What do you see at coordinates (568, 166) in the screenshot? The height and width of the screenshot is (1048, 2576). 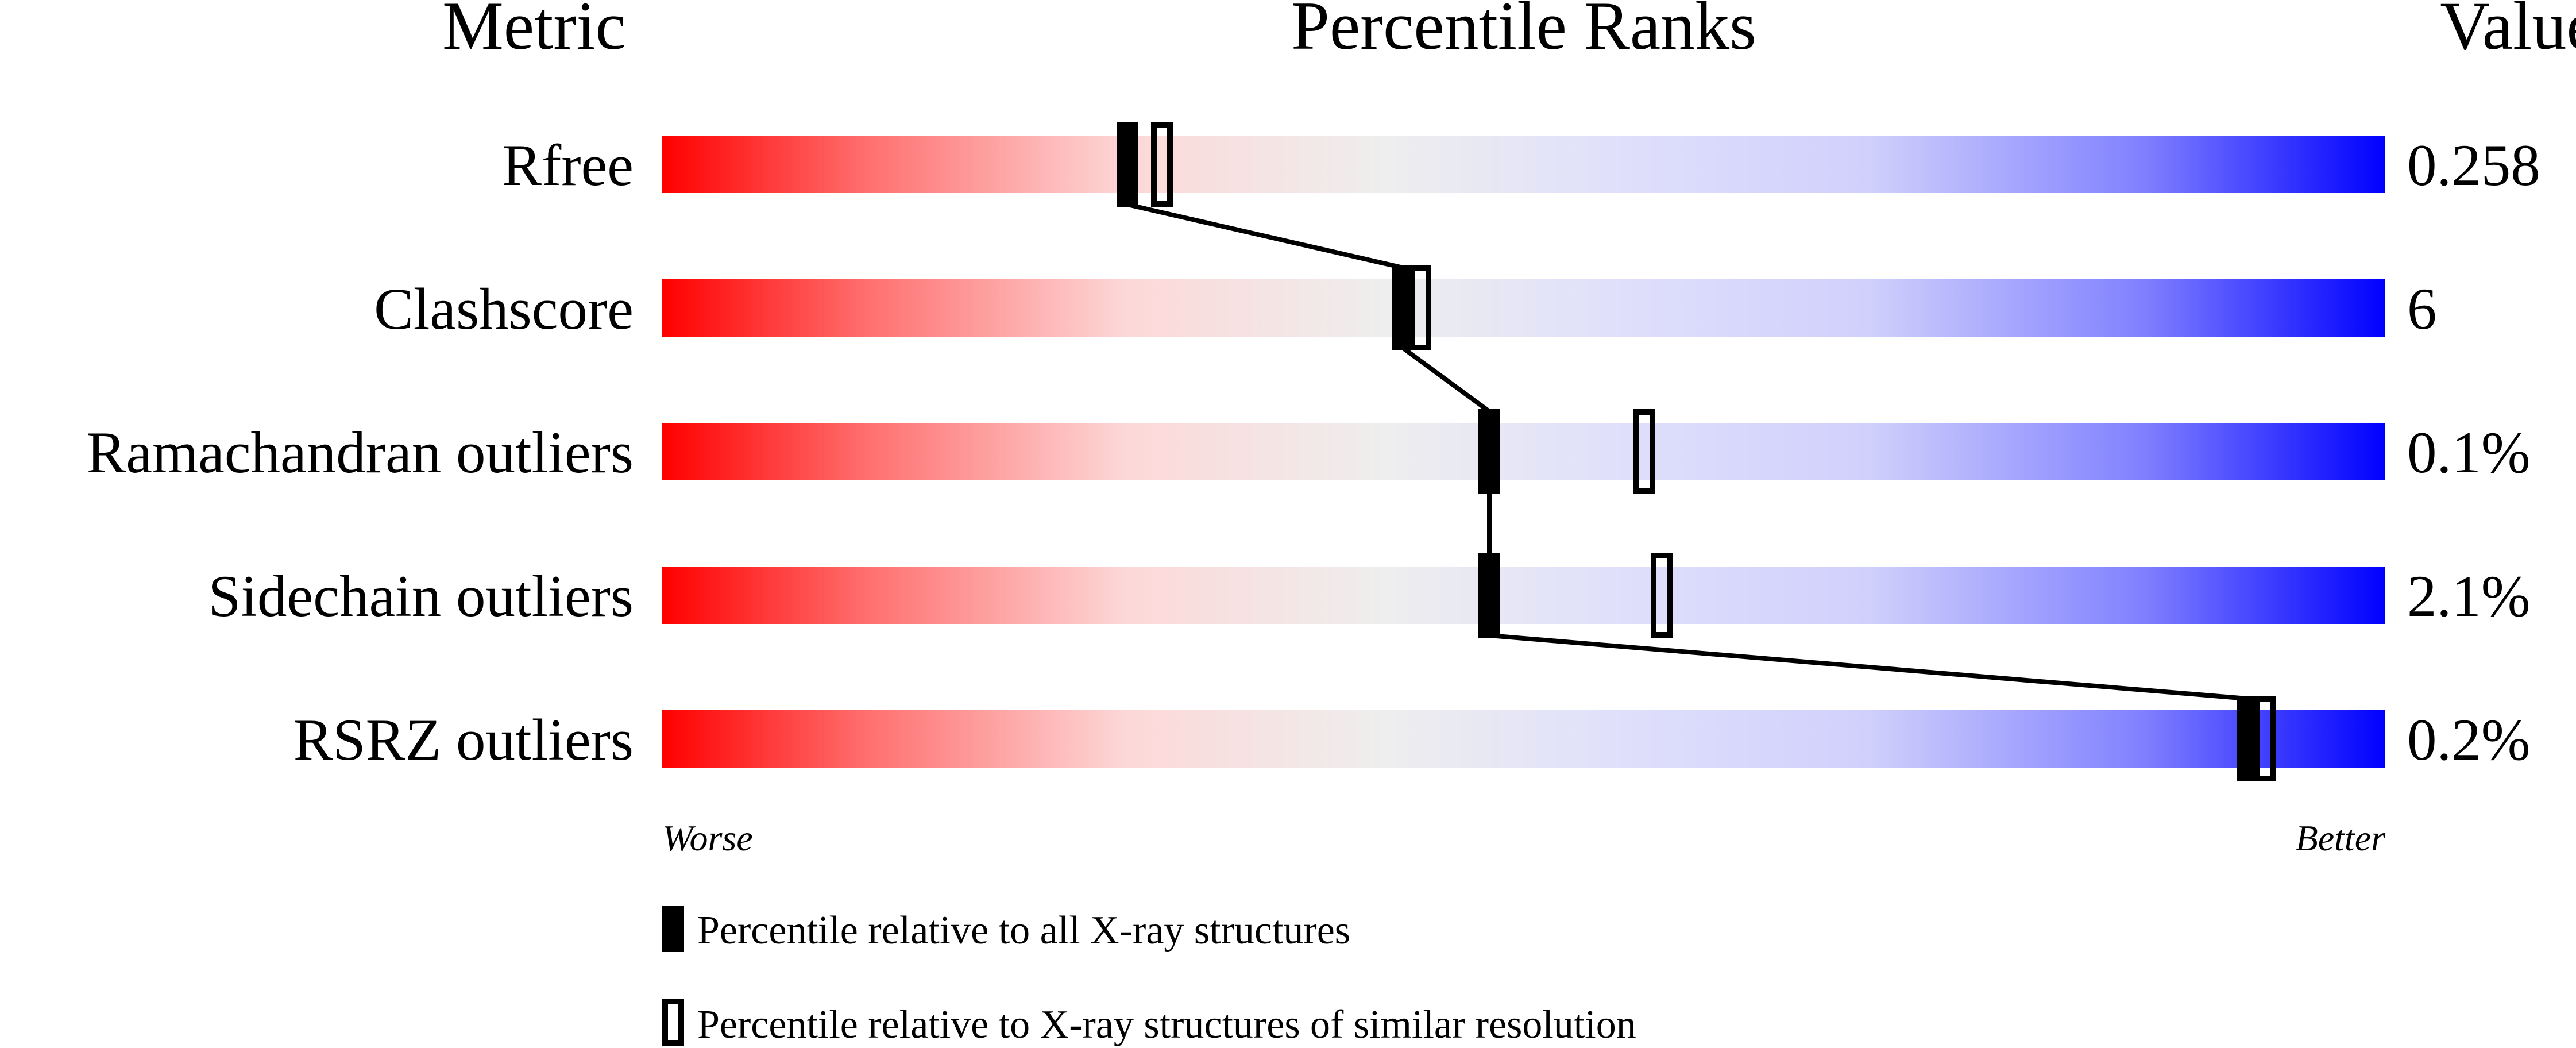 I see `metric-label: Rfree` at bounding box center [568, 166].